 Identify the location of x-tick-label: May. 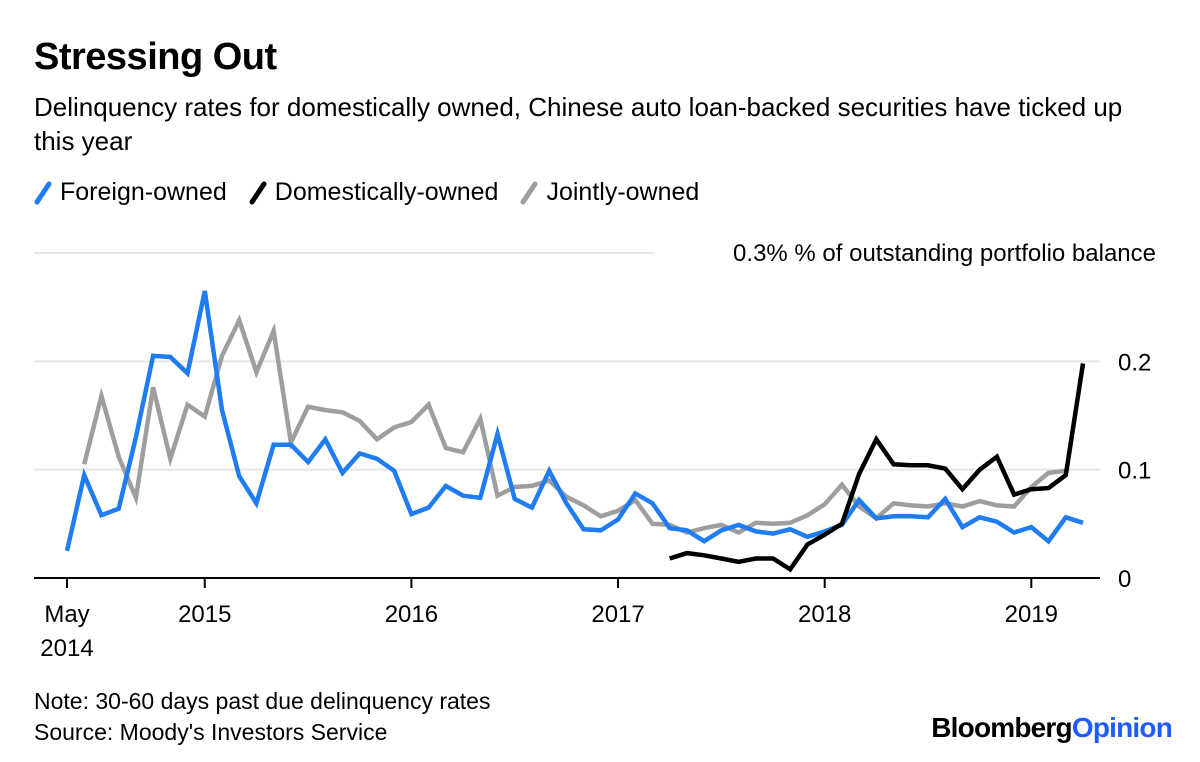
(66, 614).